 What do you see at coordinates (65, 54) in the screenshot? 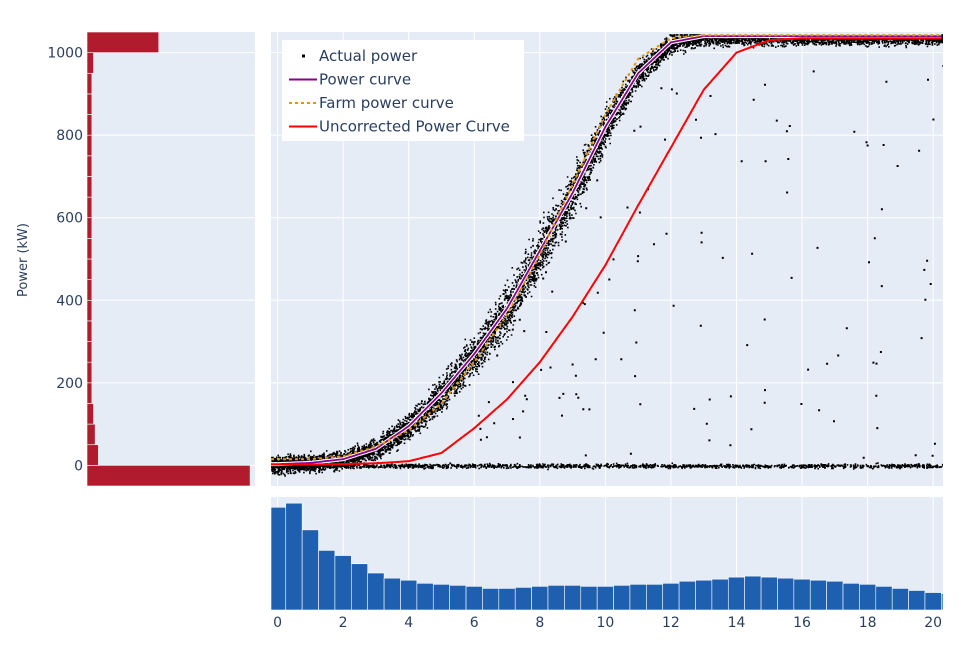
I see `y-tick-label: 1000` at bounding box center [65, 54].